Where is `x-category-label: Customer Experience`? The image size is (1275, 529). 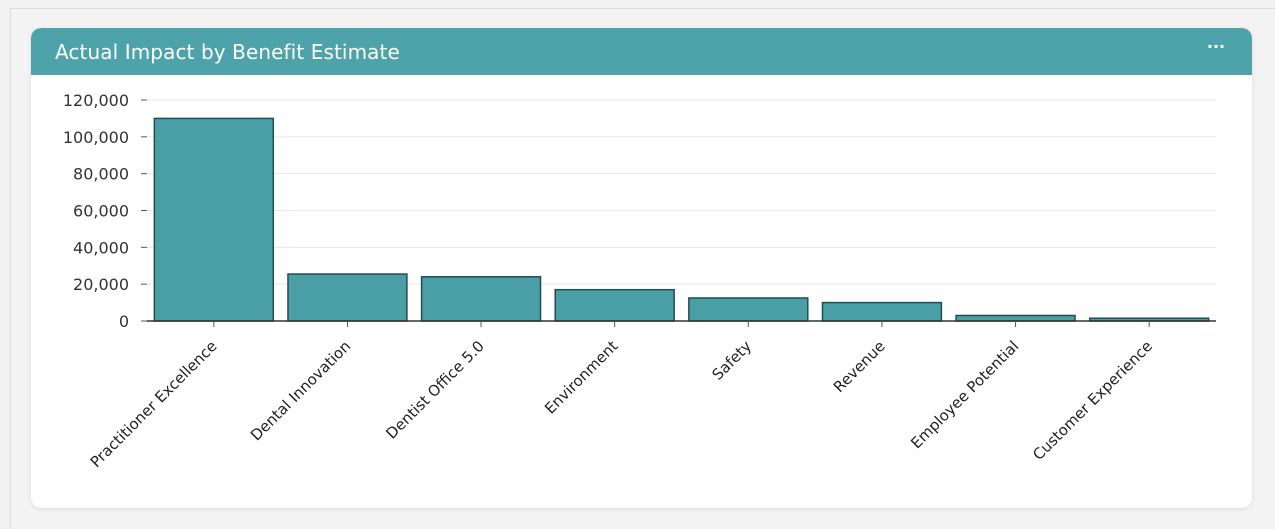
x-category-label: Customer Experience is located at coordinates (1092, 400).